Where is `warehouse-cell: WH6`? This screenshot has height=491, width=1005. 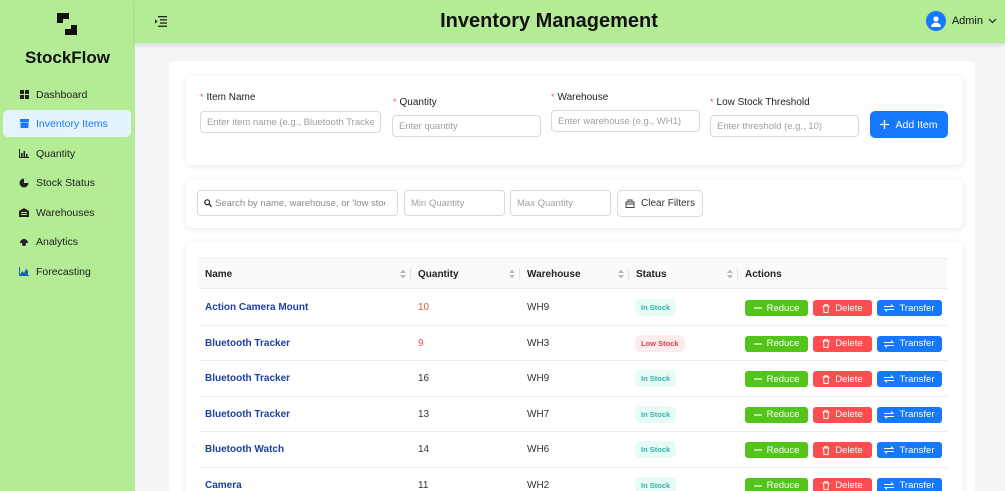
warehouse-cell: WH6 is located at coordinates (538, 449).